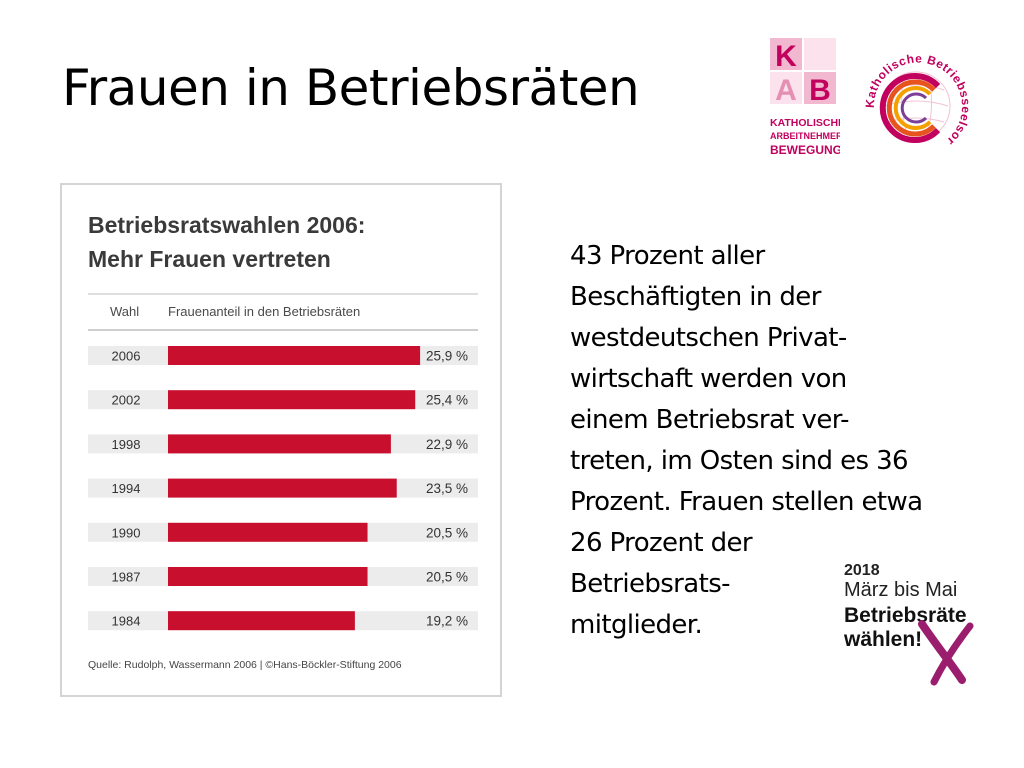 This screenshot has height=768, width=1024. Describe the element at coordinates (695, 297) in the screenshot. I see `body-line: Beschäftigten in der` at that location.